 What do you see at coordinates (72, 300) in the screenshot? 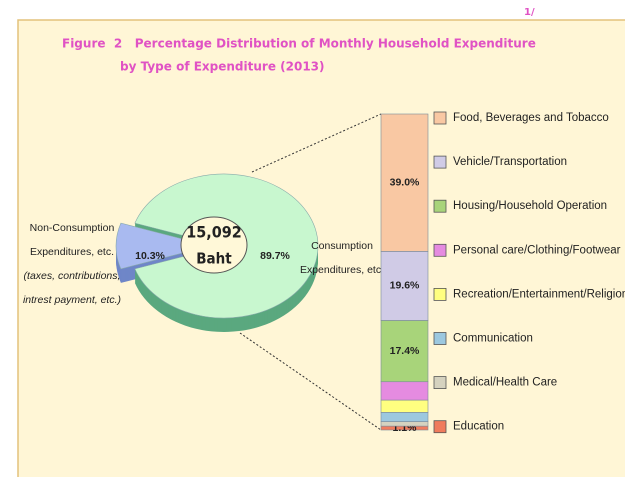
I see `category-label: intrest payment, etc.)` at bounding box center [72, 300].